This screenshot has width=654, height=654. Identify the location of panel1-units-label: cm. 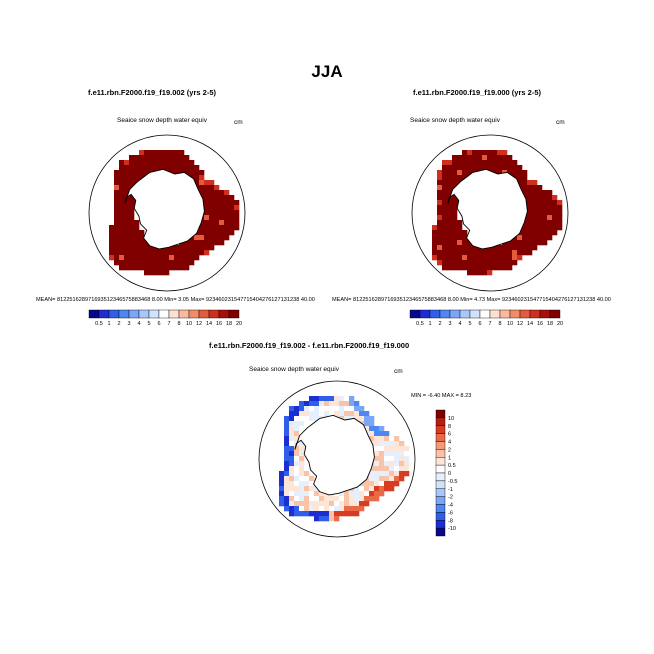
(238, 122).